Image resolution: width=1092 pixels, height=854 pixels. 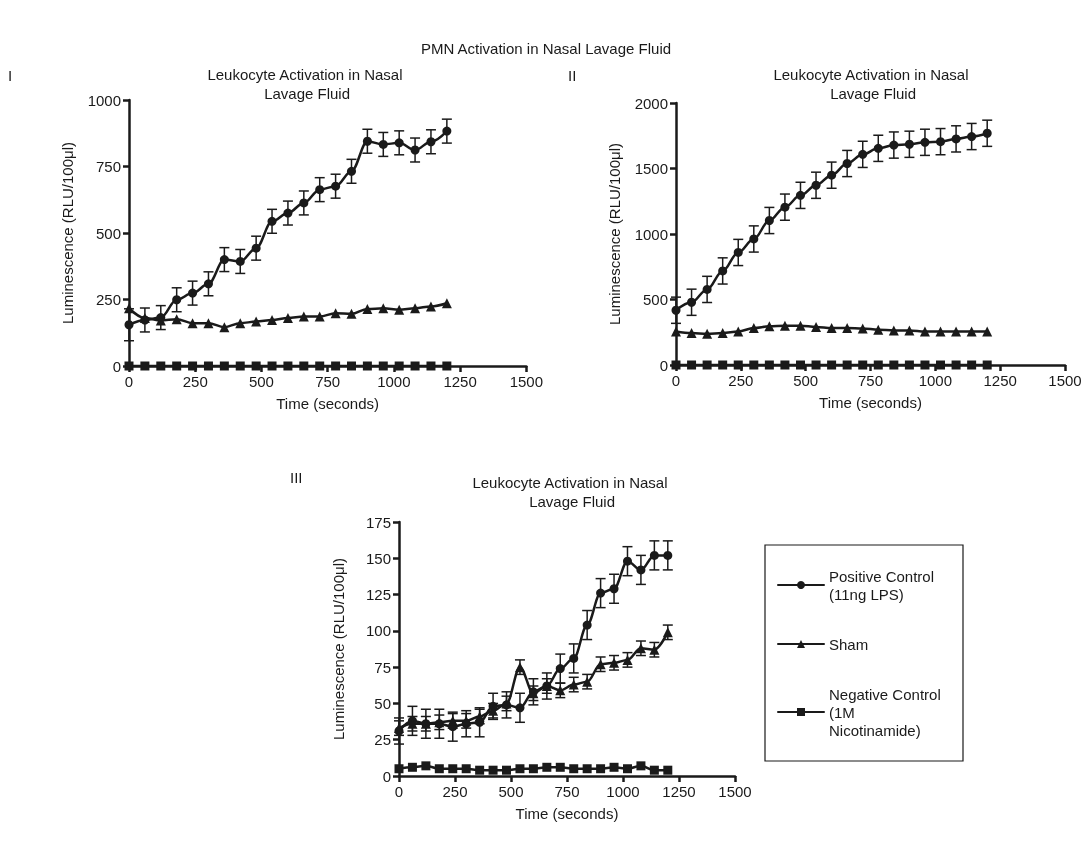 What do you see at coordinates (108, 166) in the screenshot?
I see `y-tick-label: 750` at bounding box center [108, 166].